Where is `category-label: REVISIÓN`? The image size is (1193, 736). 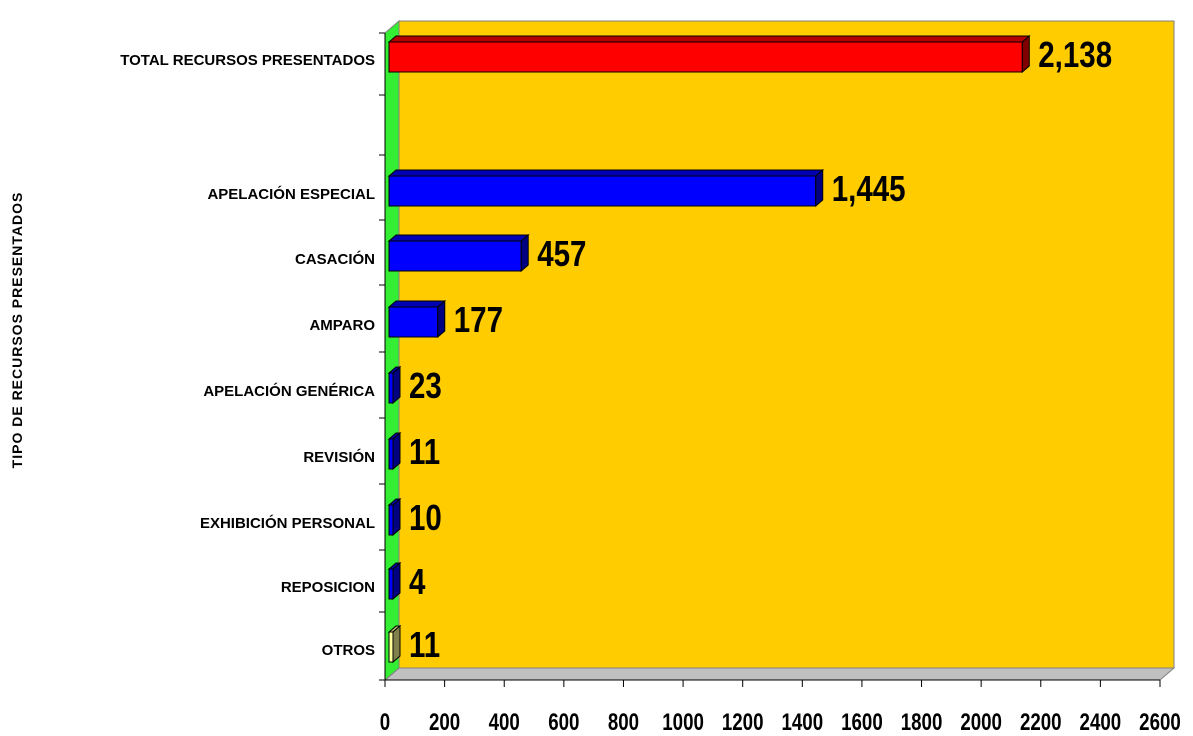
category-label: REVISIÓN is located at coordinates (339, 457).